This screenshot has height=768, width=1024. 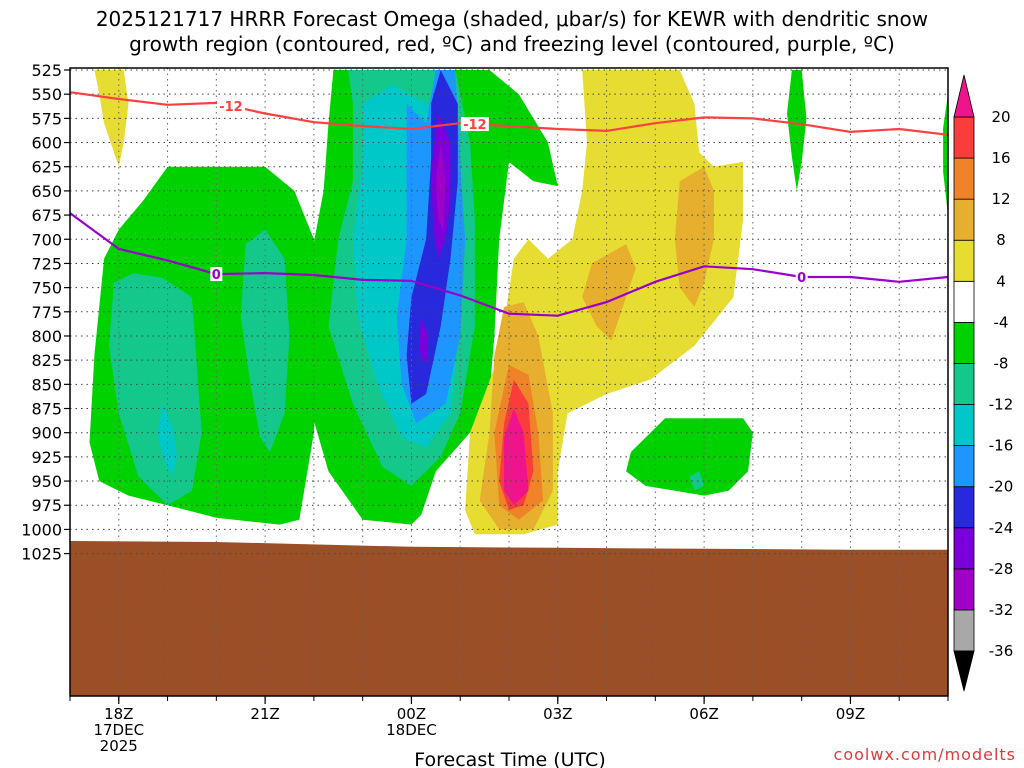 I want to click on x-tick-label: 03Z, so click(x=557, y=714).